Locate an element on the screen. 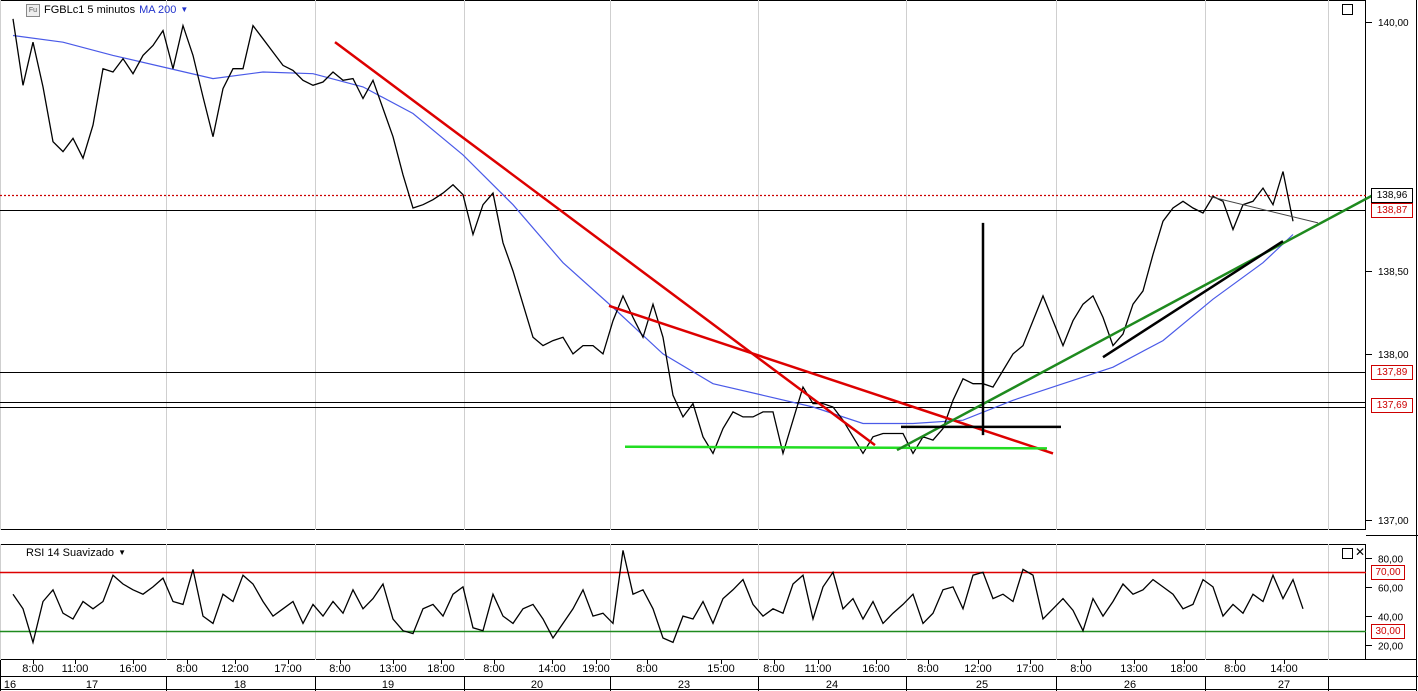  day-axis-label: 16 is located at coordinates (10, 685).